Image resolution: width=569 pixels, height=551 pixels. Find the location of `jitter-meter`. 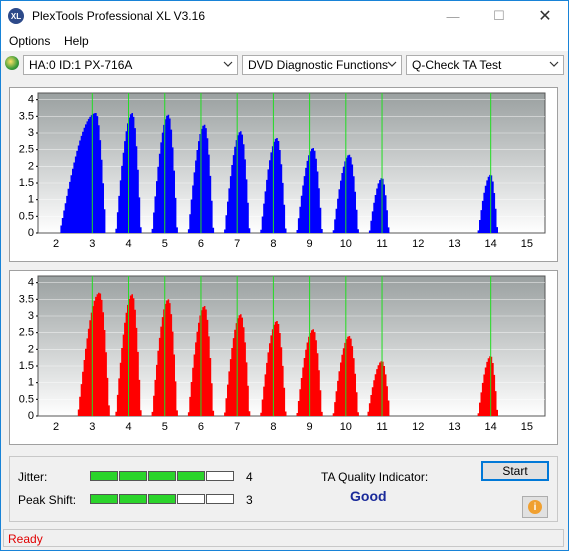

jitter-meter is located at coordinates (162, 476).